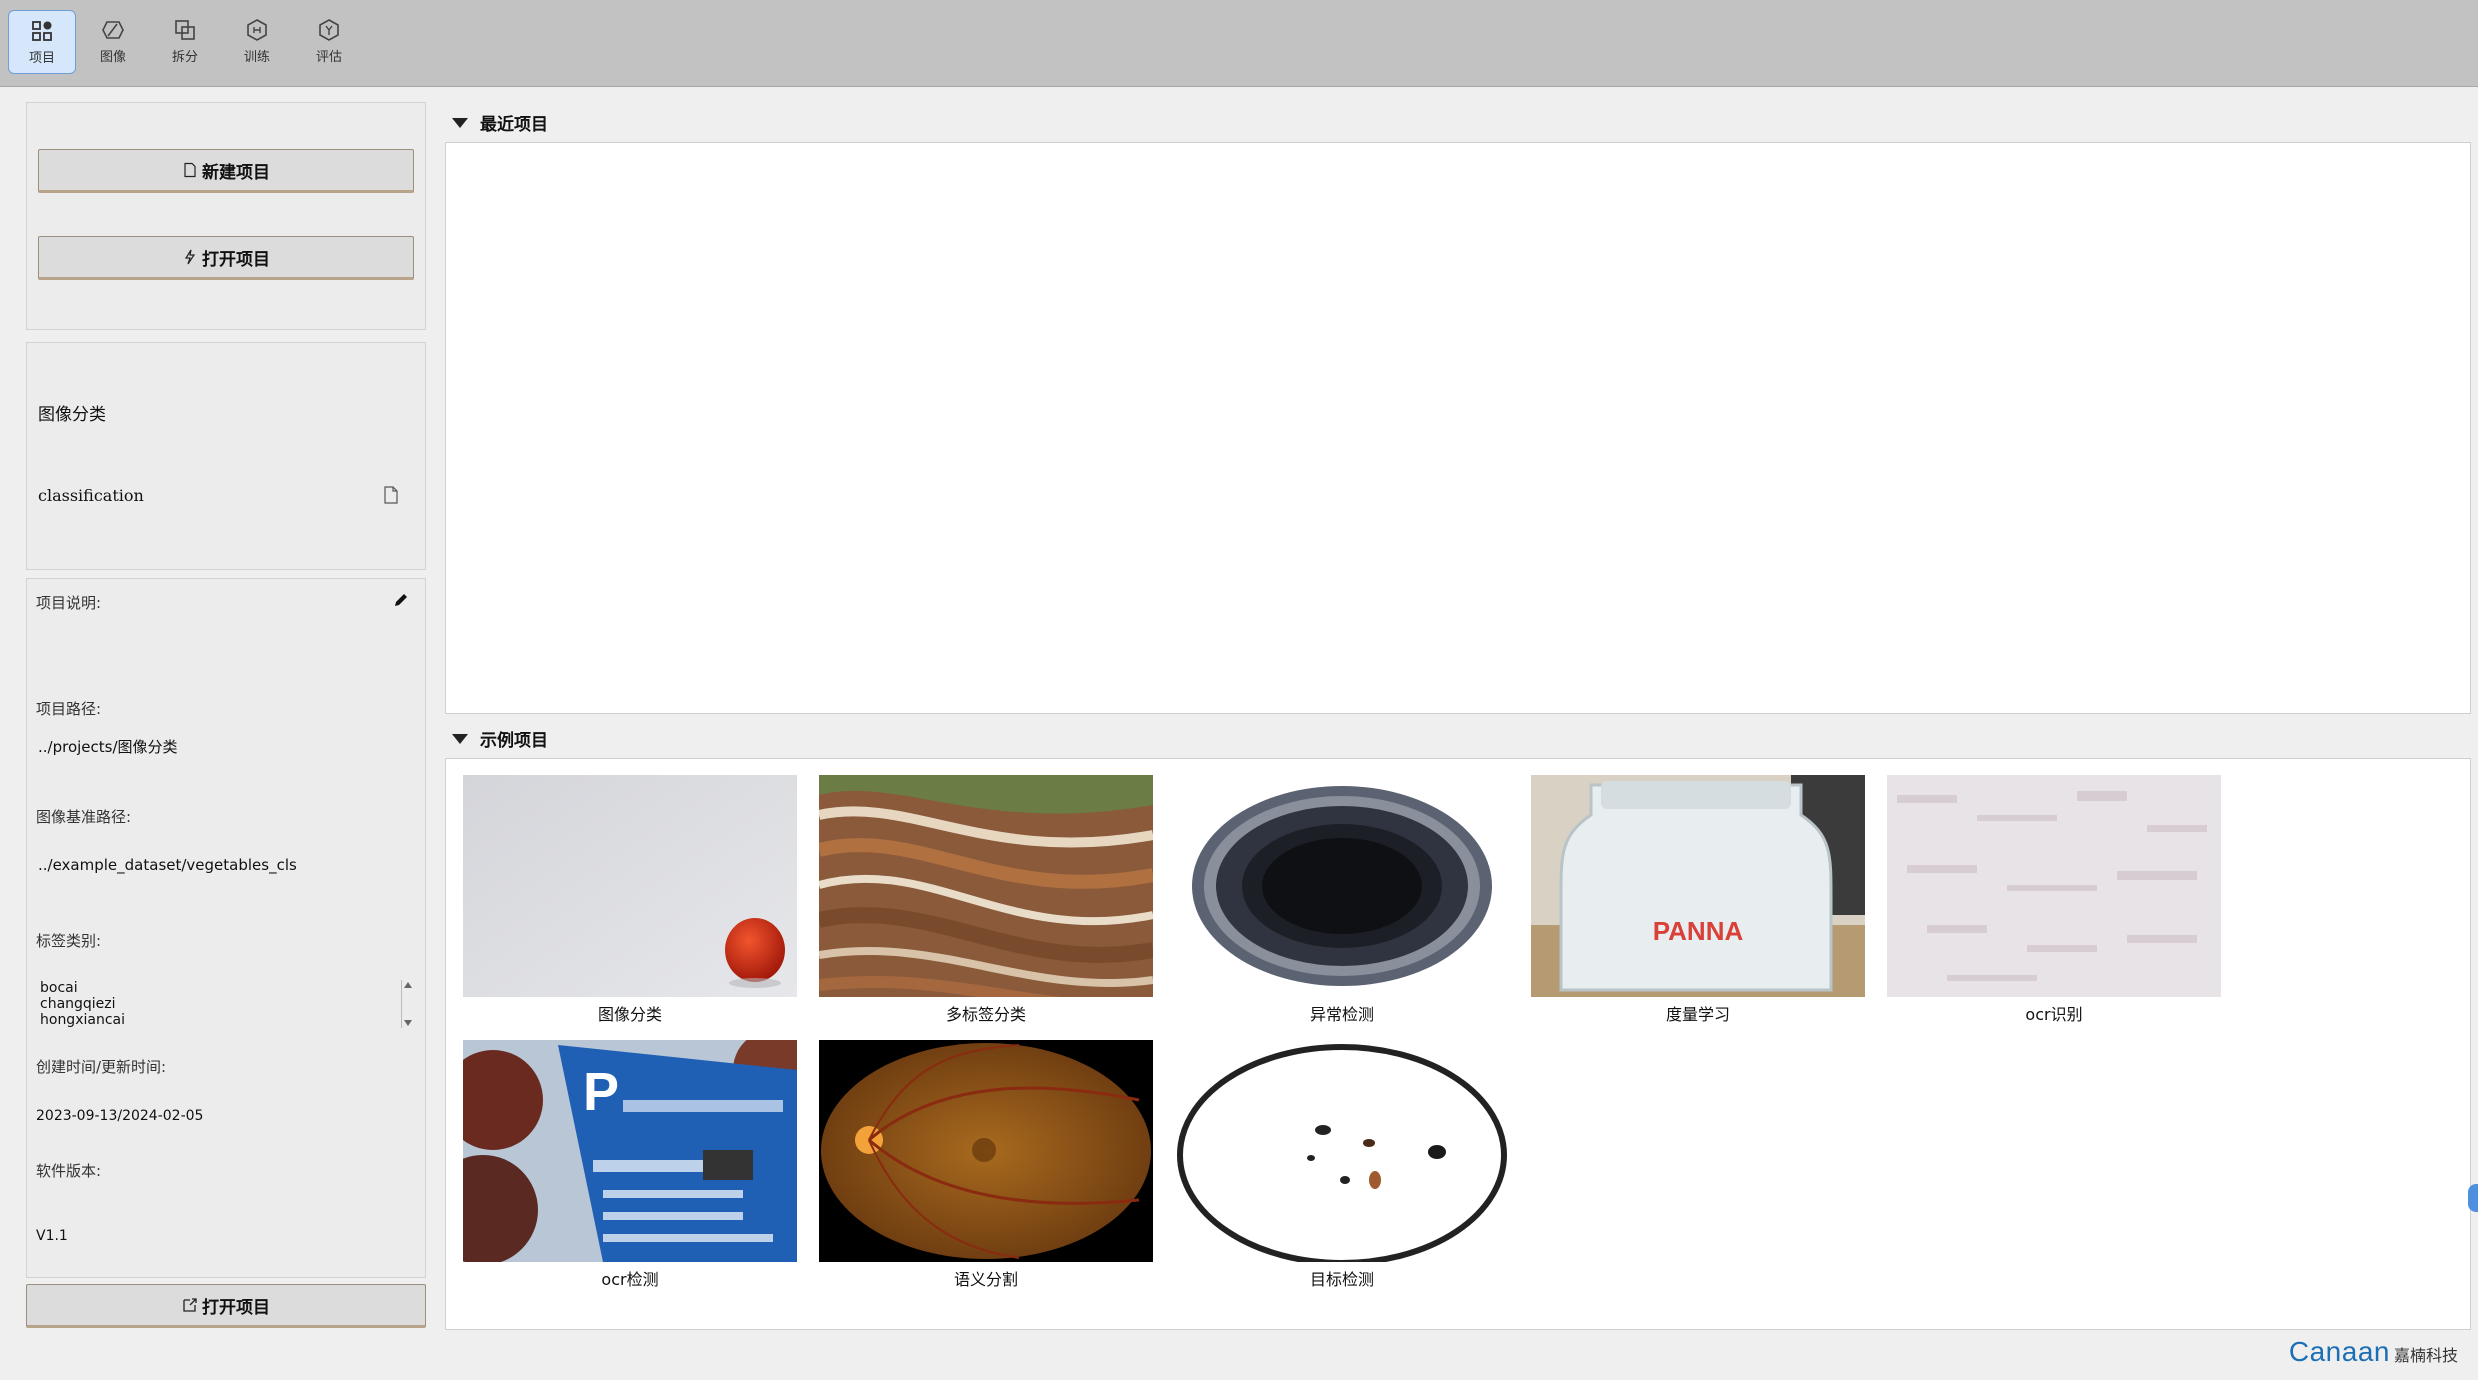 This screenshot has width=2478, height=1380. Describe the element at coordinates (401, 600) in the screenshot. I see `edit-pencil-icon` at that location.